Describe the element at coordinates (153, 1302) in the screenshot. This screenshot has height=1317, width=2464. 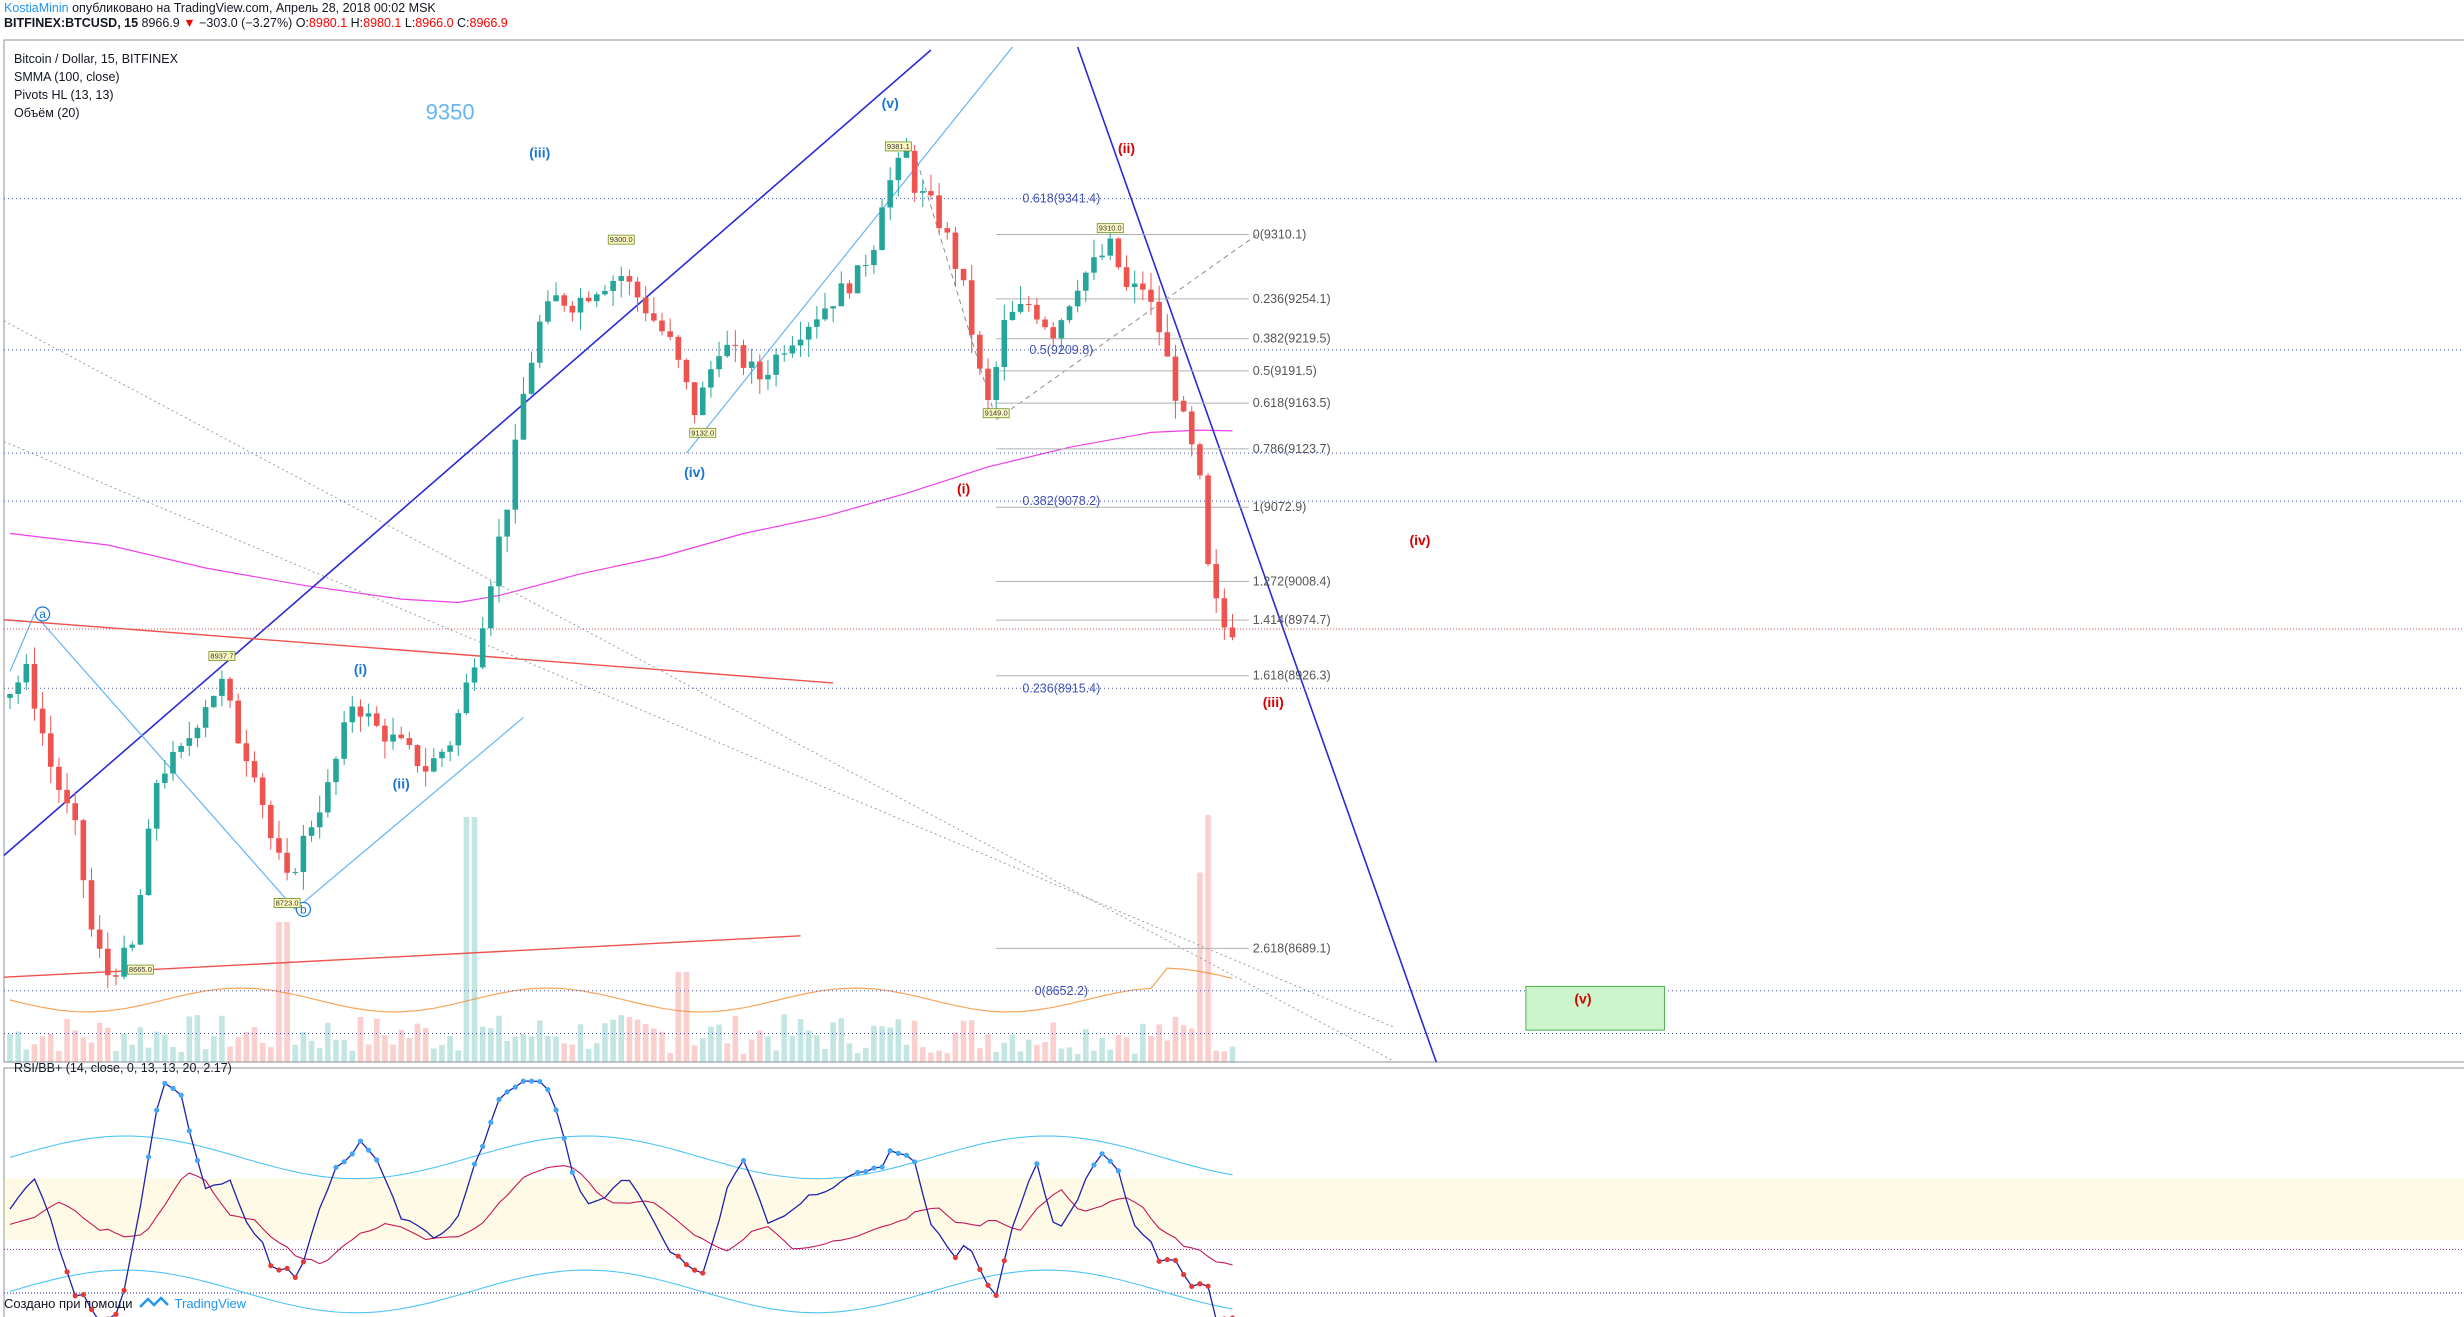
I see `tradingview-logo-icon` at that location.